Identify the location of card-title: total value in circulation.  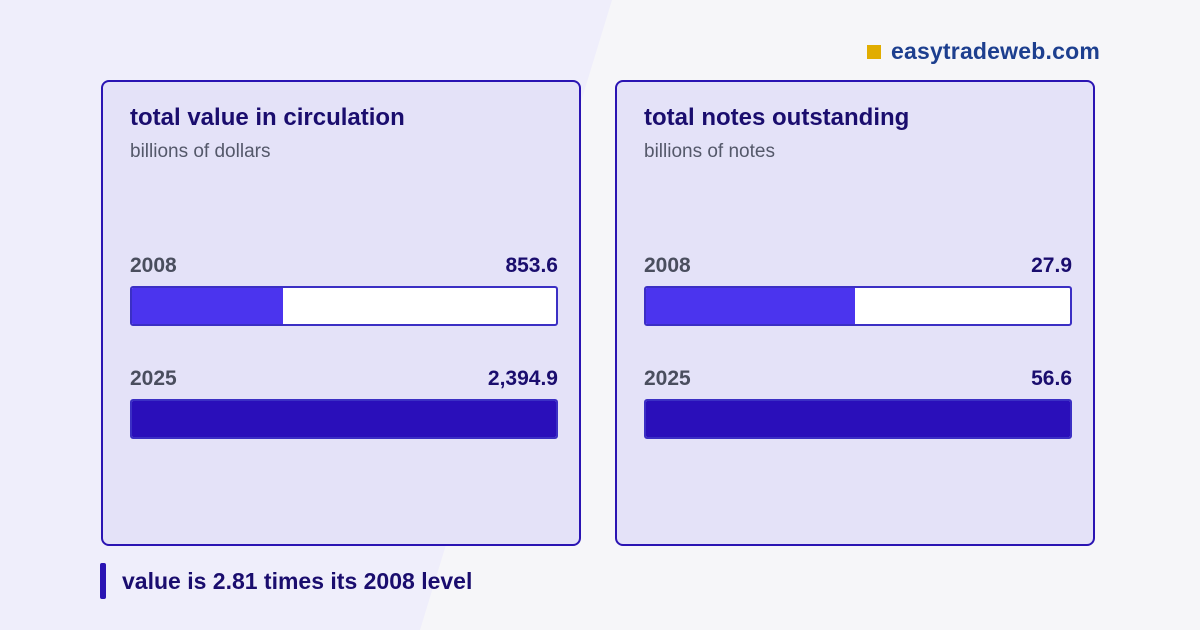
(267, 117).